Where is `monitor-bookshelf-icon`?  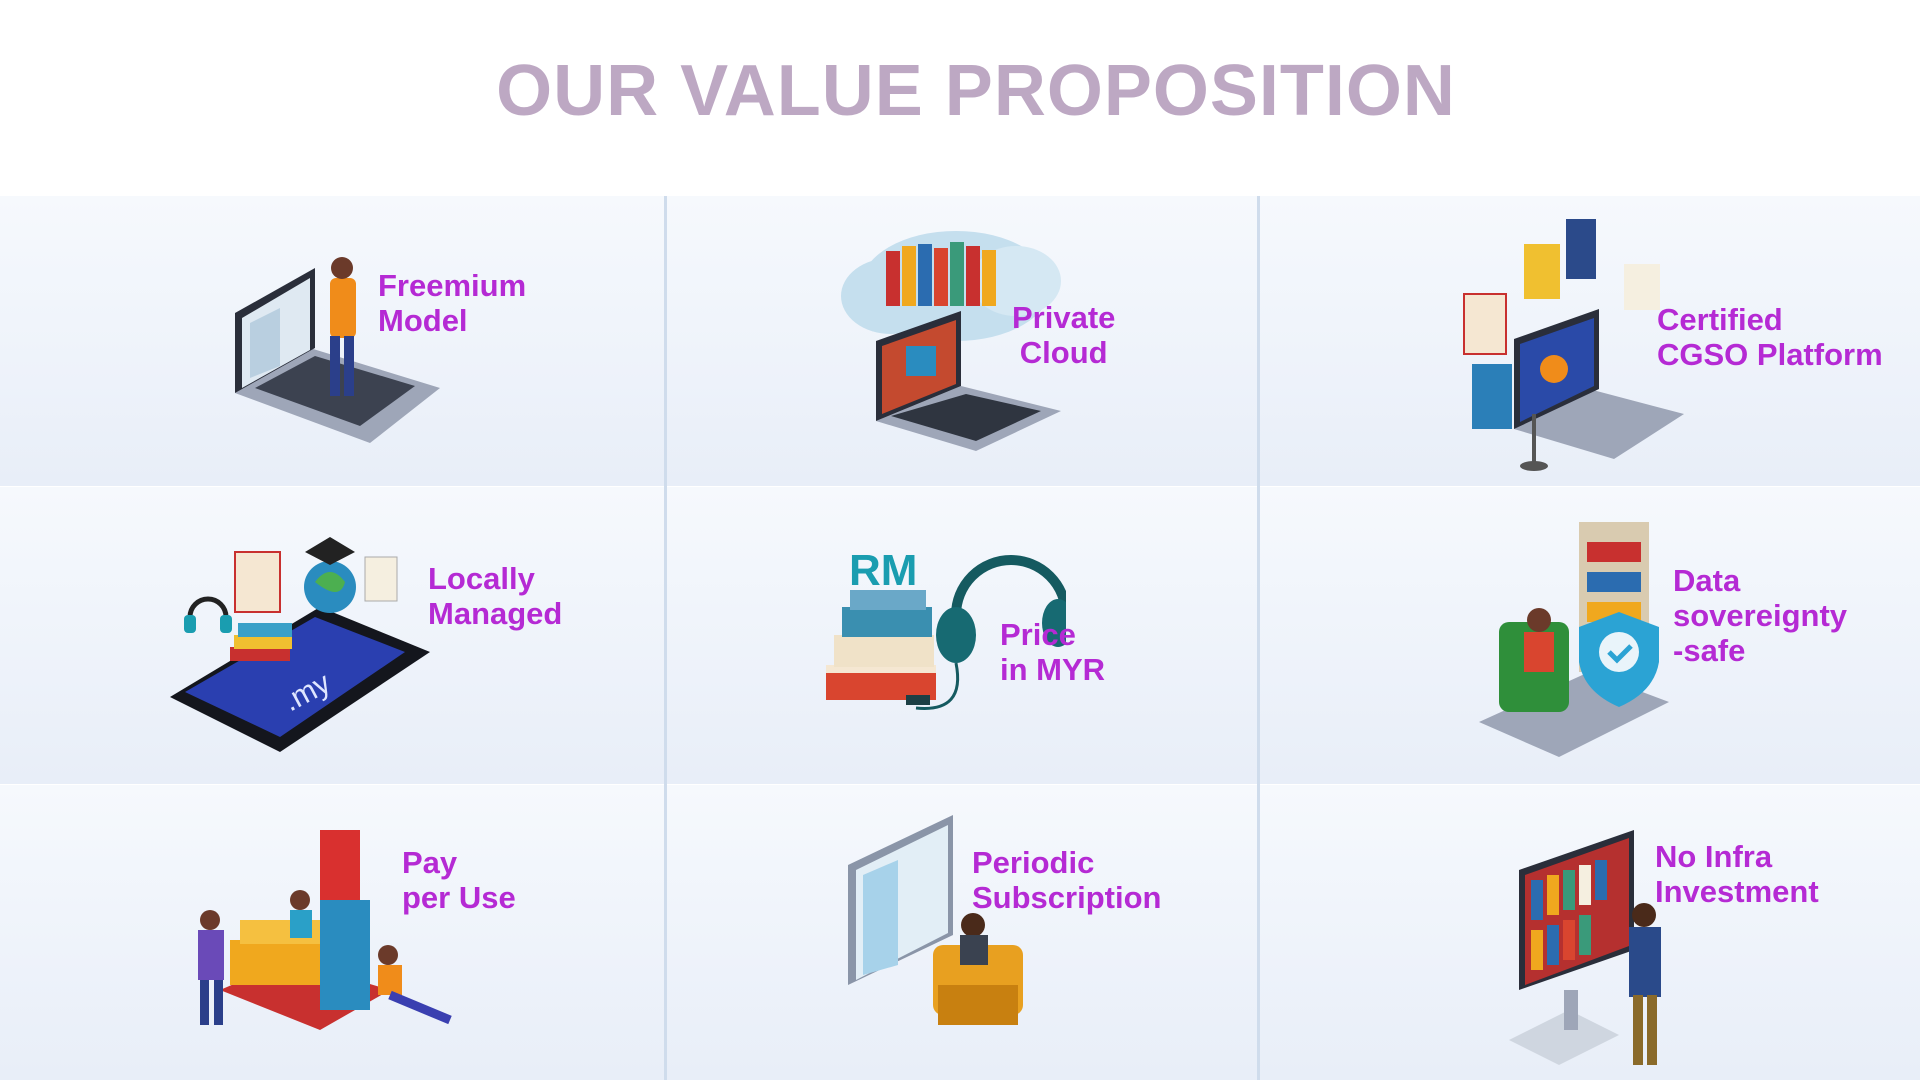
monitor-bookshelf-icon is located at coordinates (1585, 947).